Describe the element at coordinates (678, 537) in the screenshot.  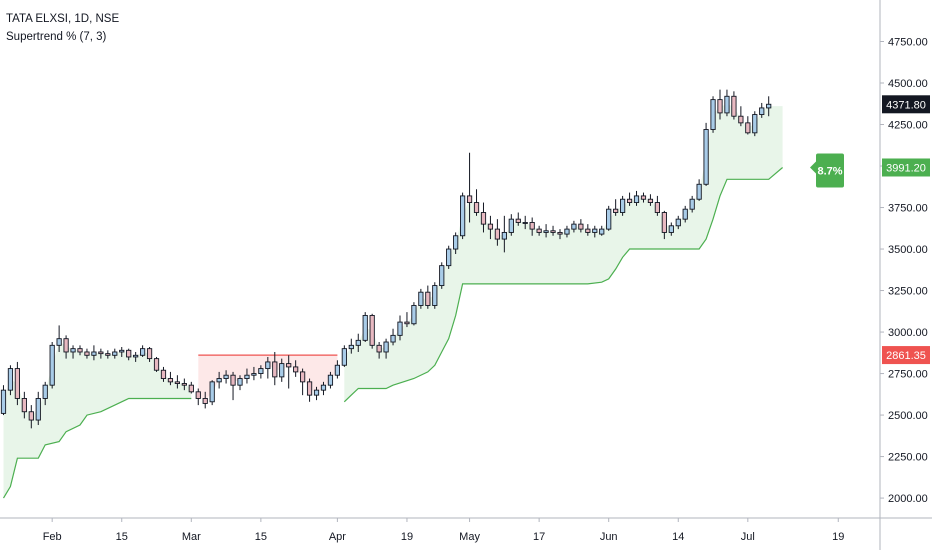
I see `time-tick-label: 14` at that location.